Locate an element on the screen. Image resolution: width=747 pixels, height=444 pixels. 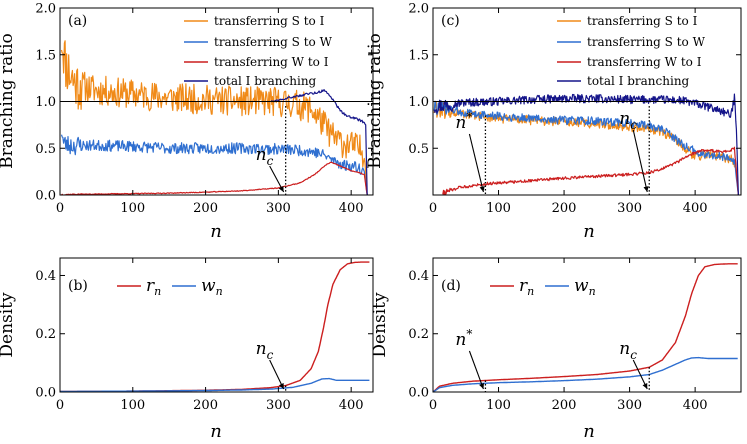
legend-label-d-0-sub: n is located at coordinates (530, 291).